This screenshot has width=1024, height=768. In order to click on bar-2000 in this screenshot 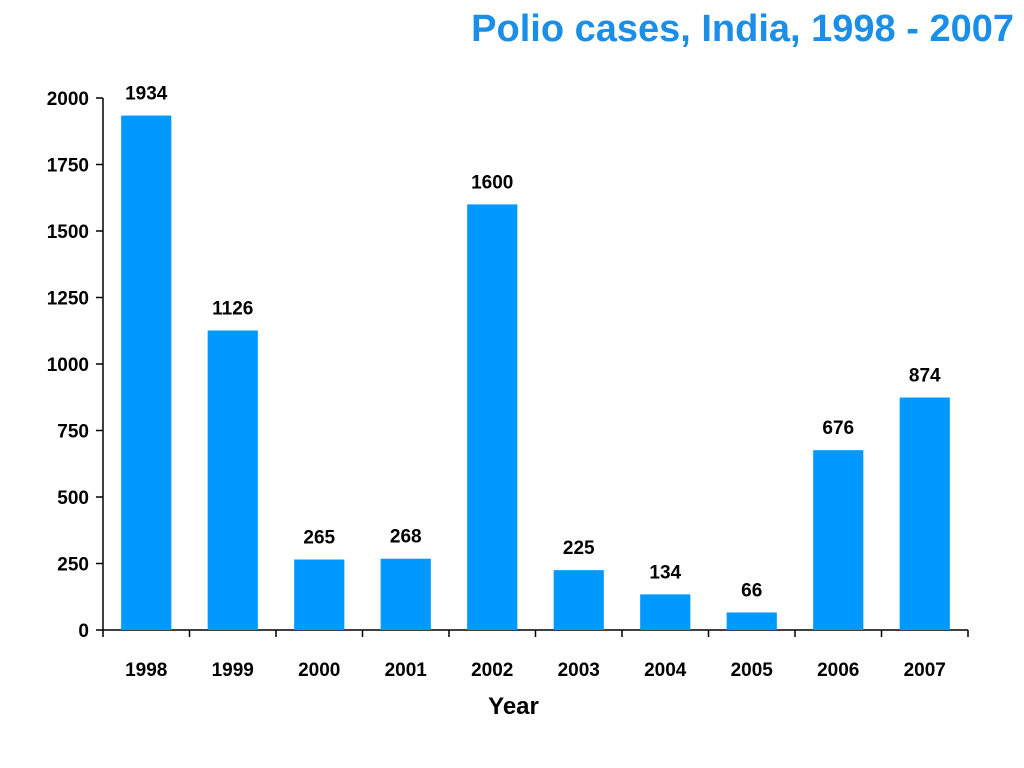, I will do `click(319, 594)`.